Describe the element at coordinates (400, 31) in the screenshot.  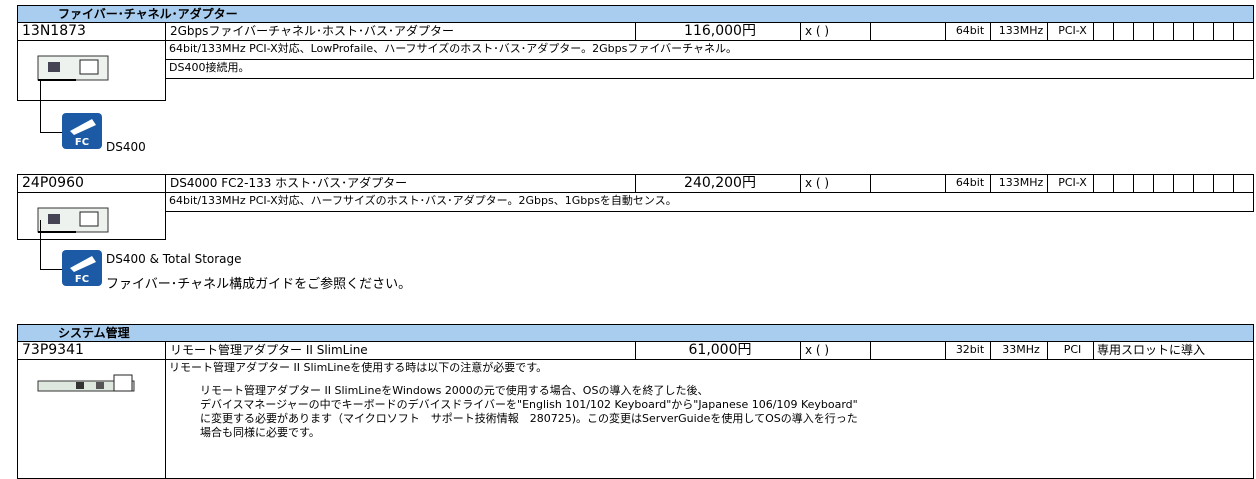
I see `cell: 2Gbpsファイバーチャネル･ホスト･バス･アダプター` at that location.